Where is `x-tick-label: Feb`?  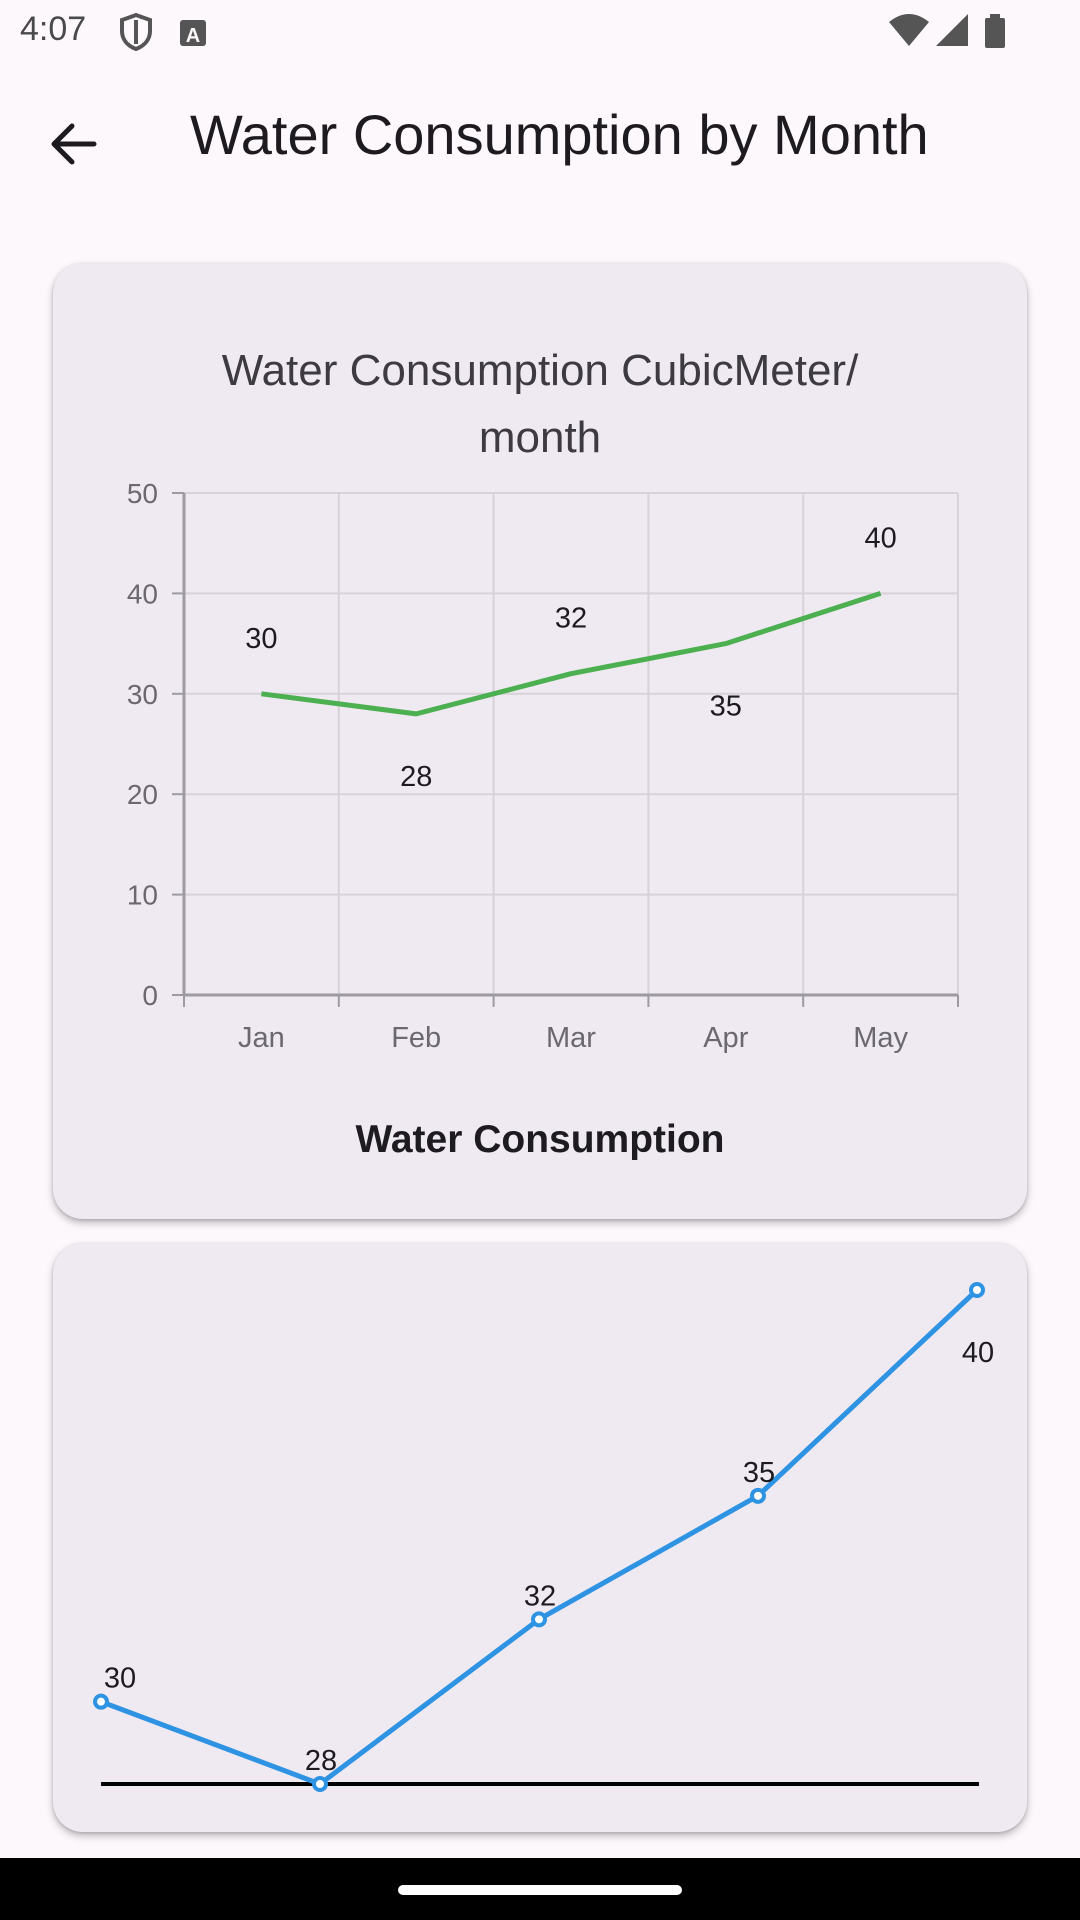 x-tick-label: Feb is located at coordinates (416, 1038).